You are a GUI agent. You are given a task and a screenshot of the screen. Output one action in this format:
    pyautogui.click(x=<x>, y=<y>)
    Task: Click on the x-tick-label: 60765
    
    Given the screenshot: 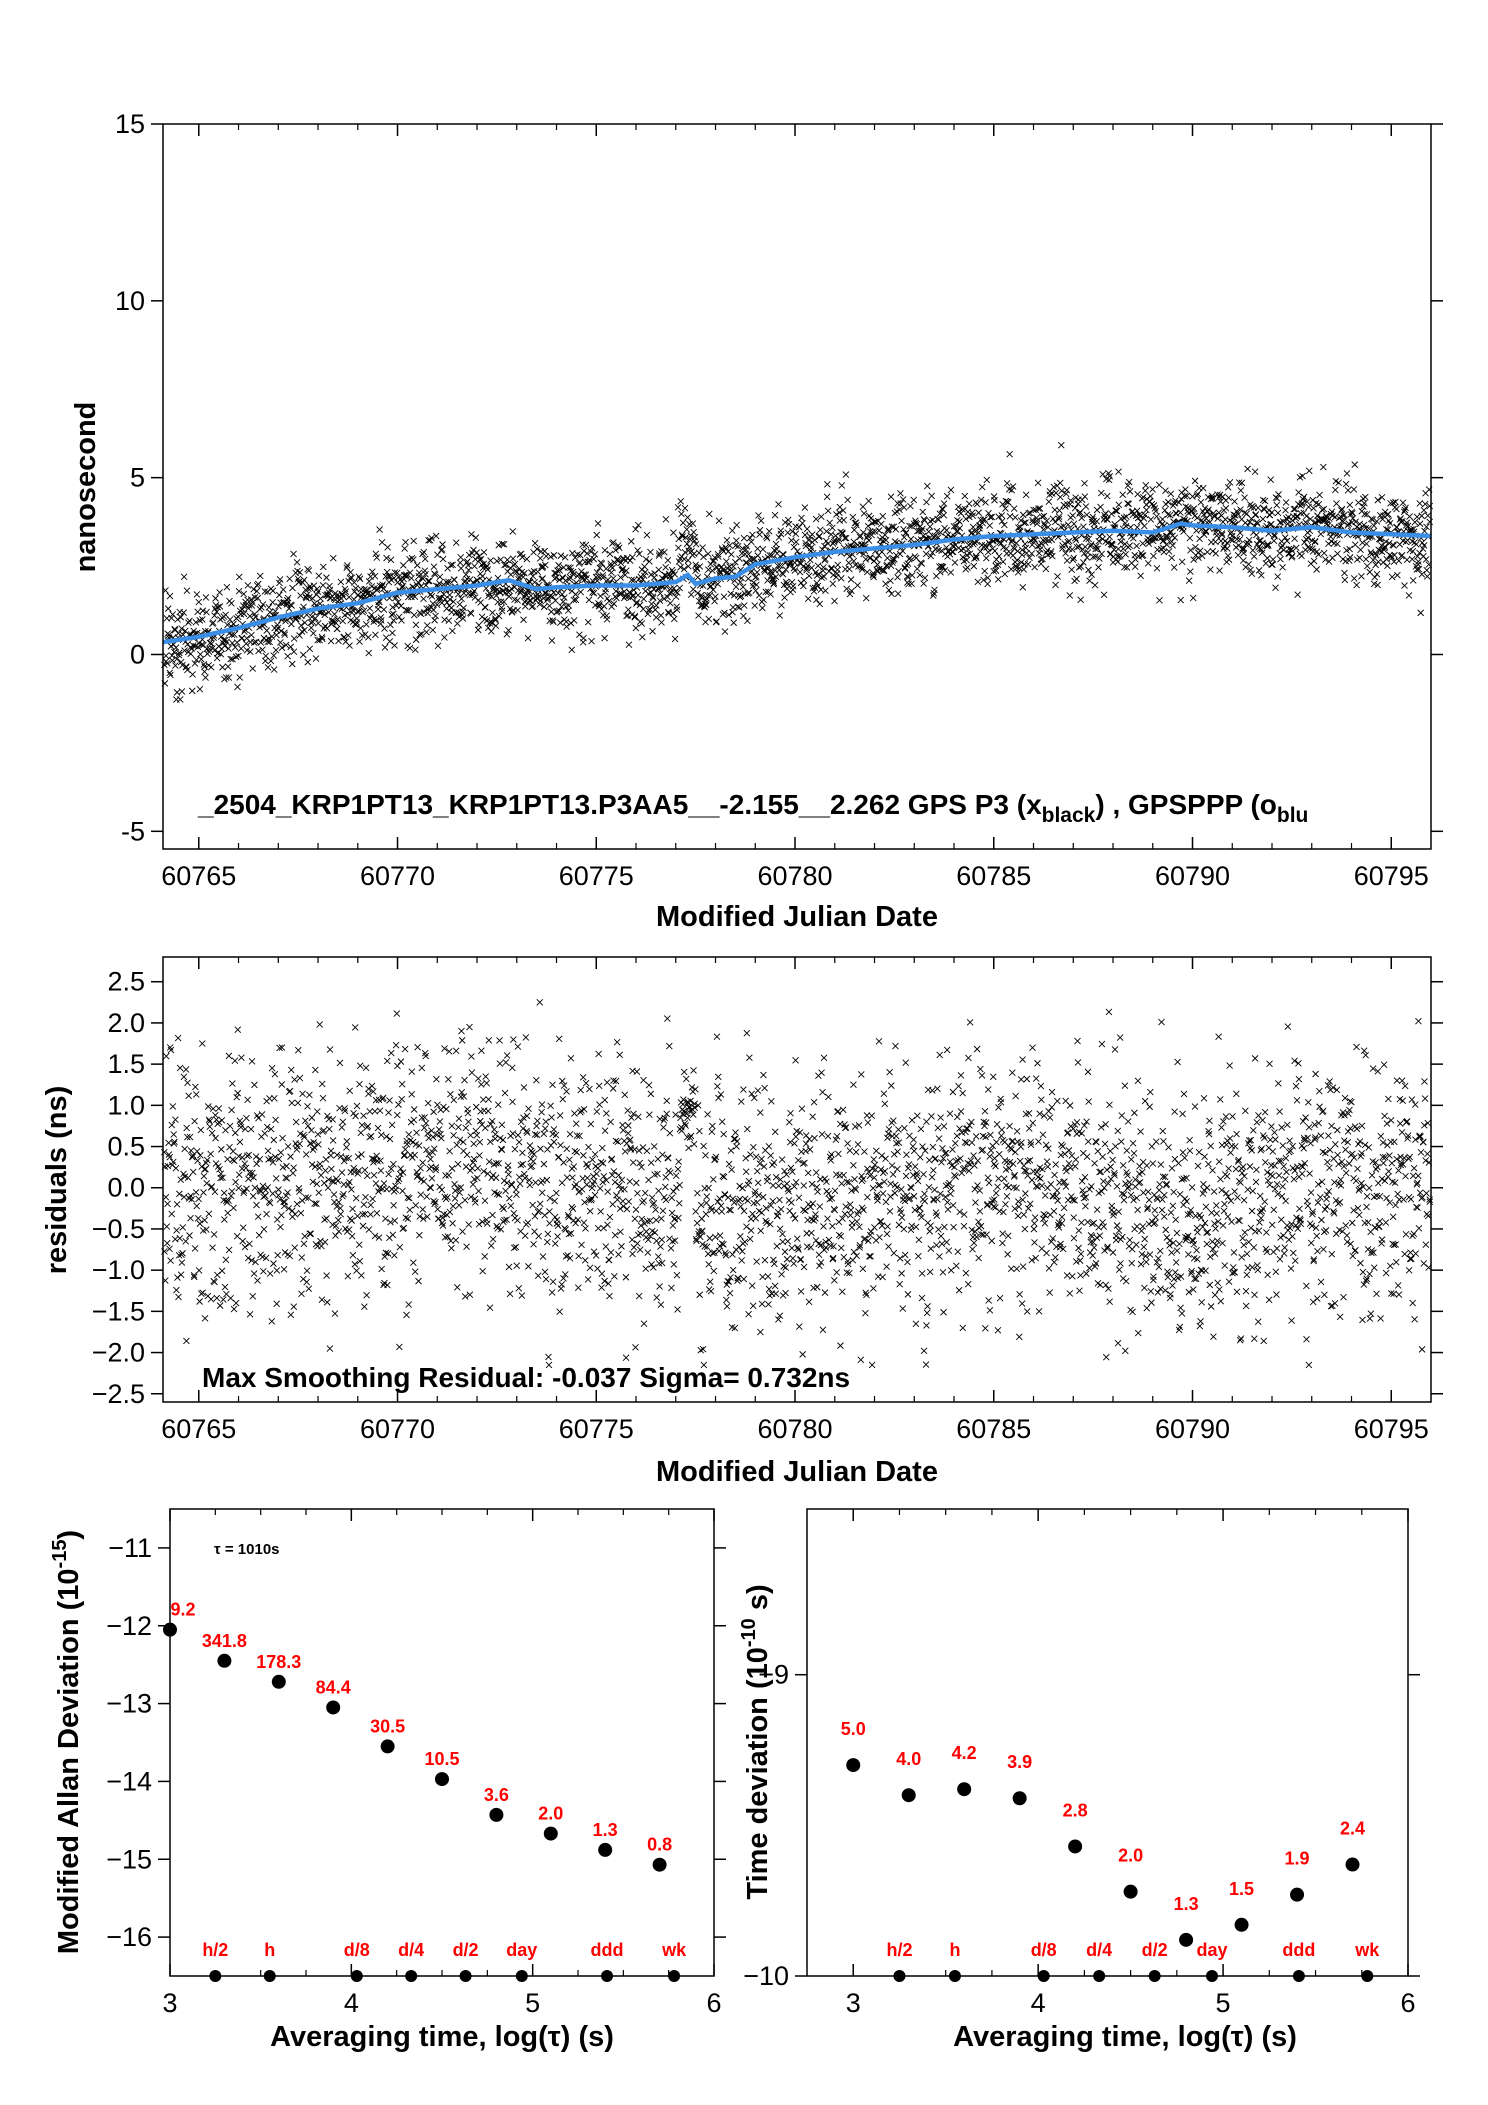 What is the action you would take?
    pyautogui.click(x=198, y=876)
    